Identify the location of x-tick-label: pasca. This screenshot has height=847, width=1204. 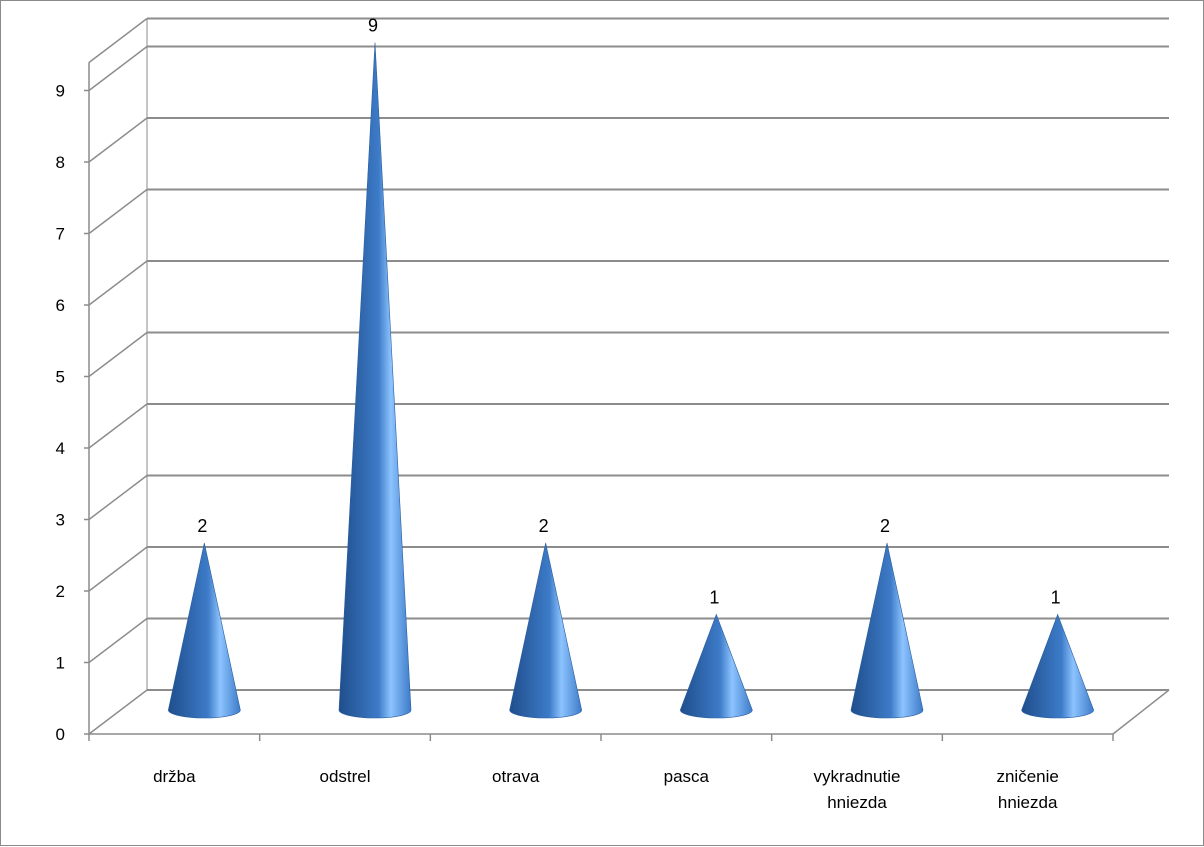
(687, 776).